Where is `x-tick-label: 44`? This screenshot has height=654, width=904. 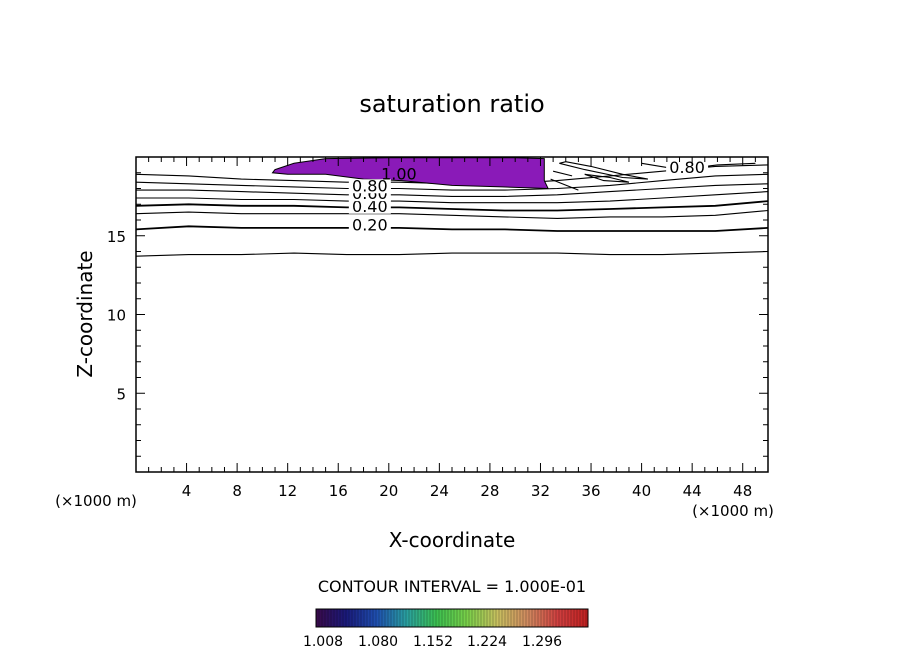 x-tick-label: 44 is located at coordinates (692, 491).